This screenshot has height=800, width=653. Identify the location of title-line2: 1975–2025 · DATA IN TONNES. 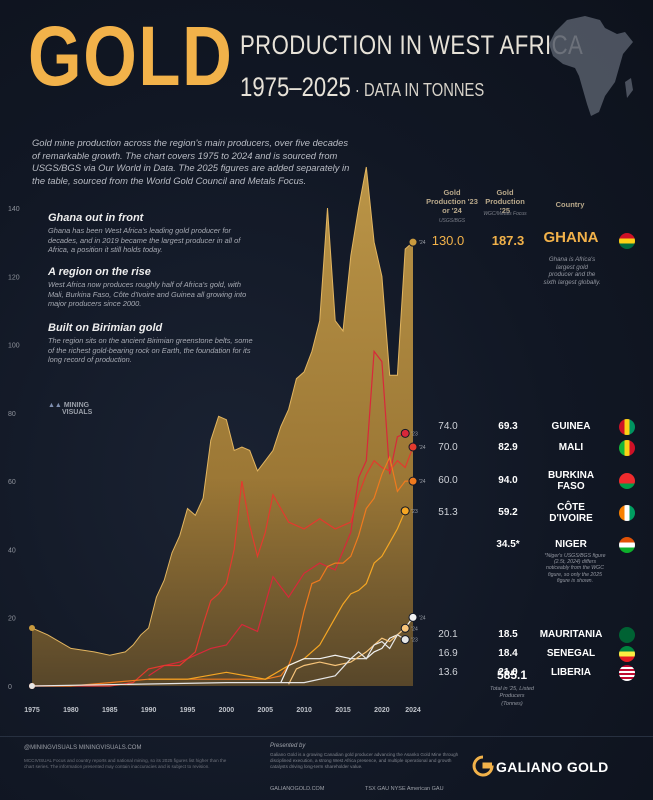
(362, 87).